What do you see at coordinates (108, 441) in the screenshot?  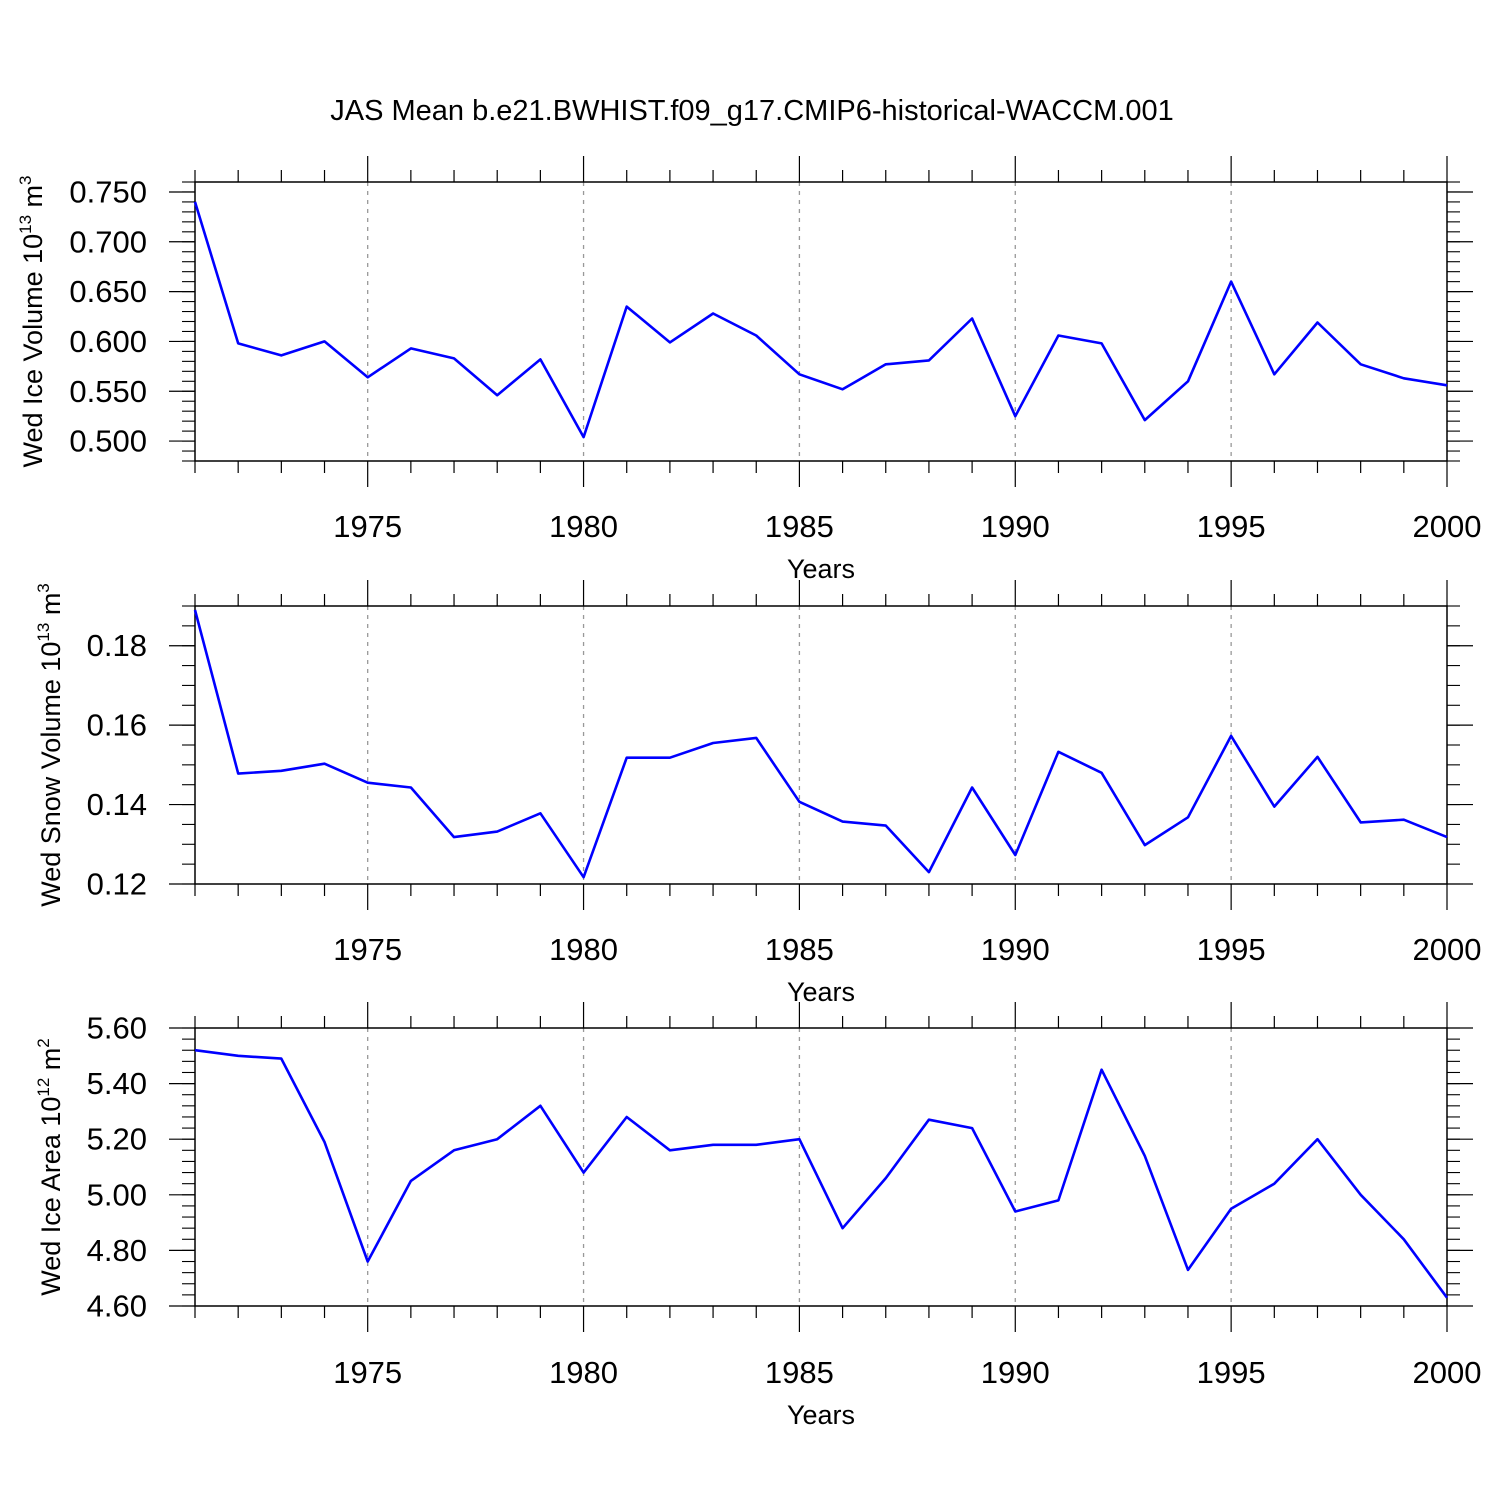 I see `y-tick-label: 0.500` at bounding box center [108, 441].